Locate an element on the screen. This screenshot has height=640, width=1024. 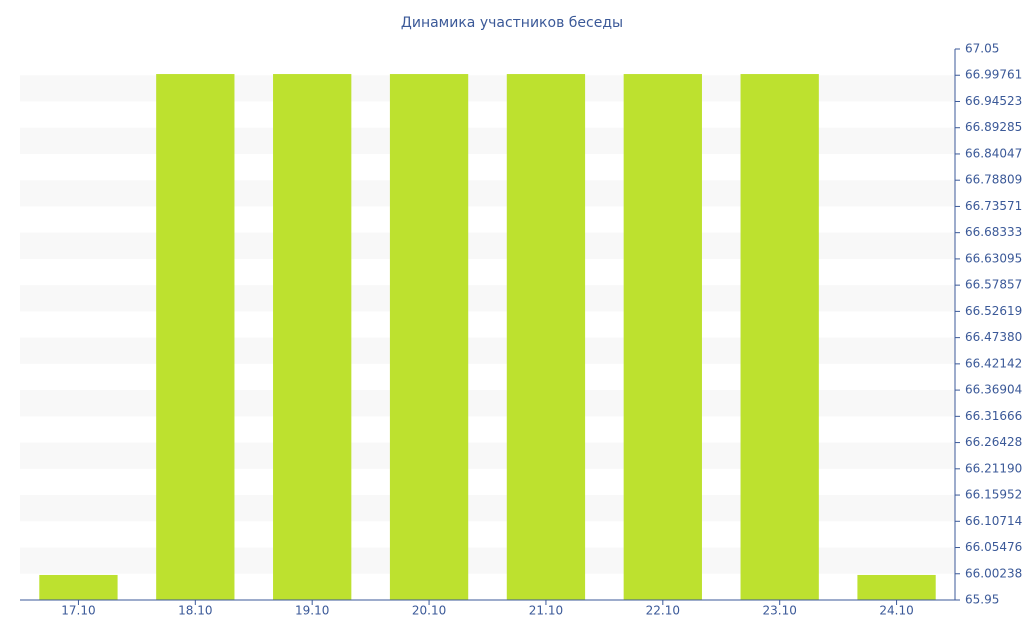
y-tick-label: 66.99761 is located at coordinates (993, 75).